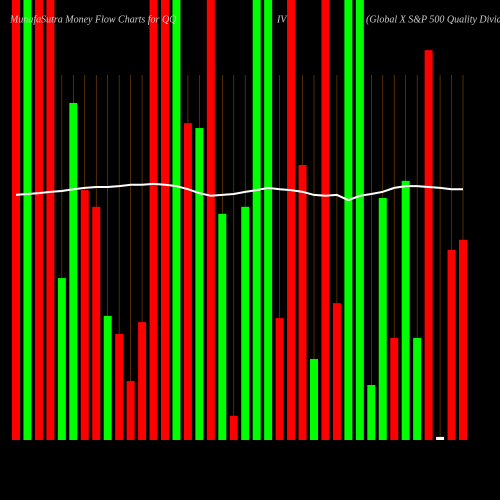 The height and width of the screenshot is (500, 500). Describe the element at coordinates (433, 19) in the screenshot. I see `chart-subtitle: (Global X S&P 500 Quality Dividend` at that location.